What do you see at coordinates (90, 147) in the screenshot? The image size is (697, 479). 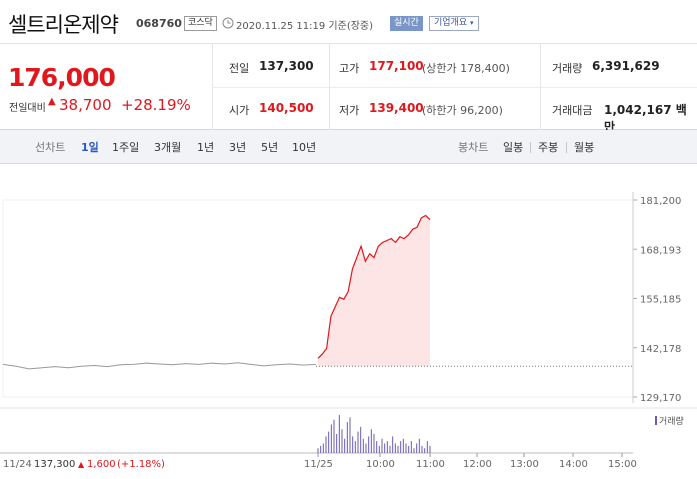 I see `tab-1d: 1일` at bounding box center [90, 147].